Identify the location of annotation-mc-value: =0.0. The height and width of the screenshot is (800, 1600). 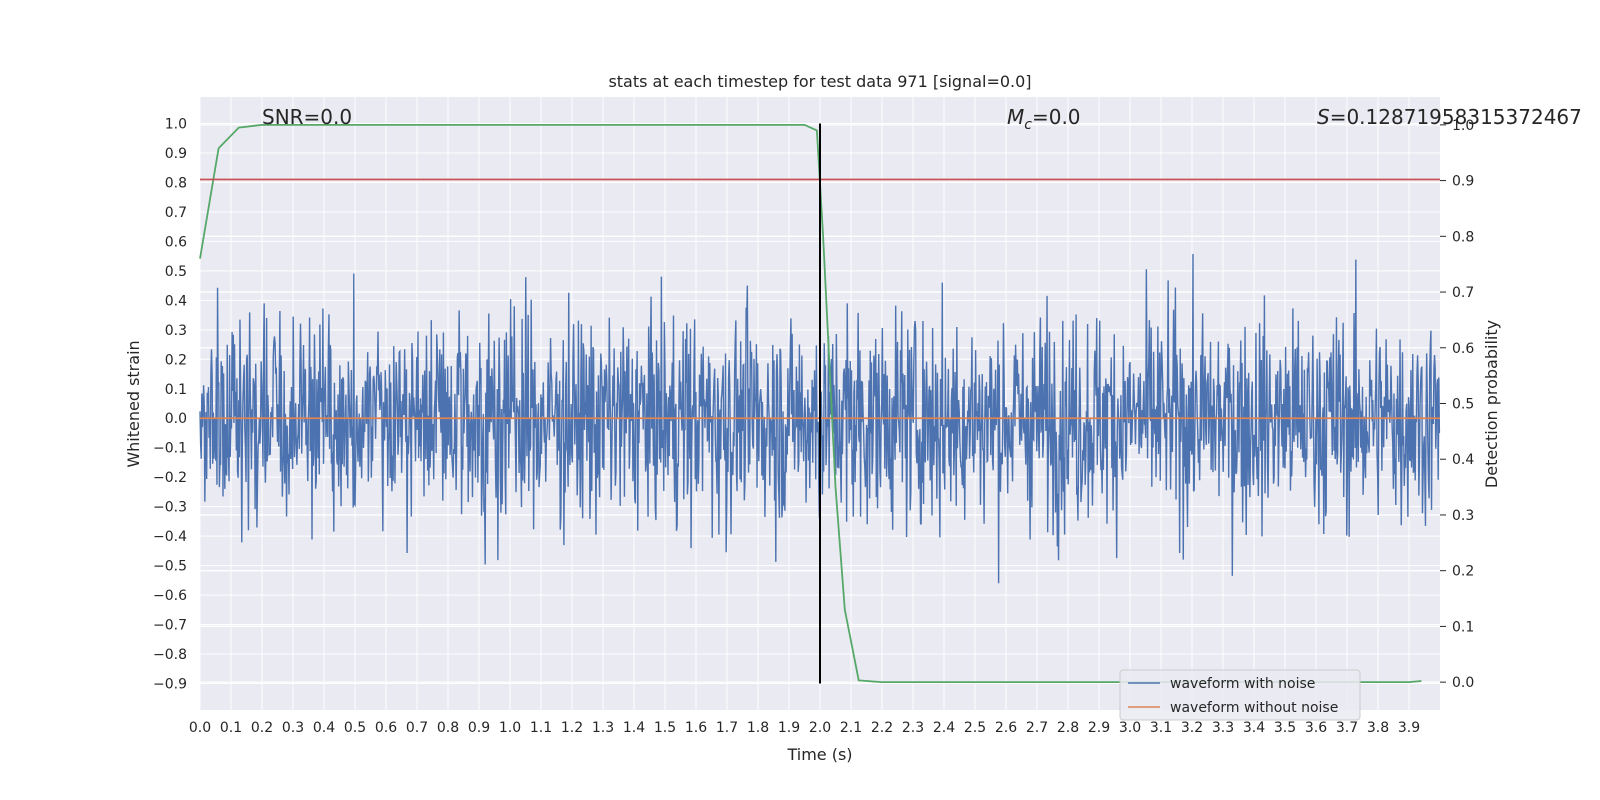
(1056, 117).